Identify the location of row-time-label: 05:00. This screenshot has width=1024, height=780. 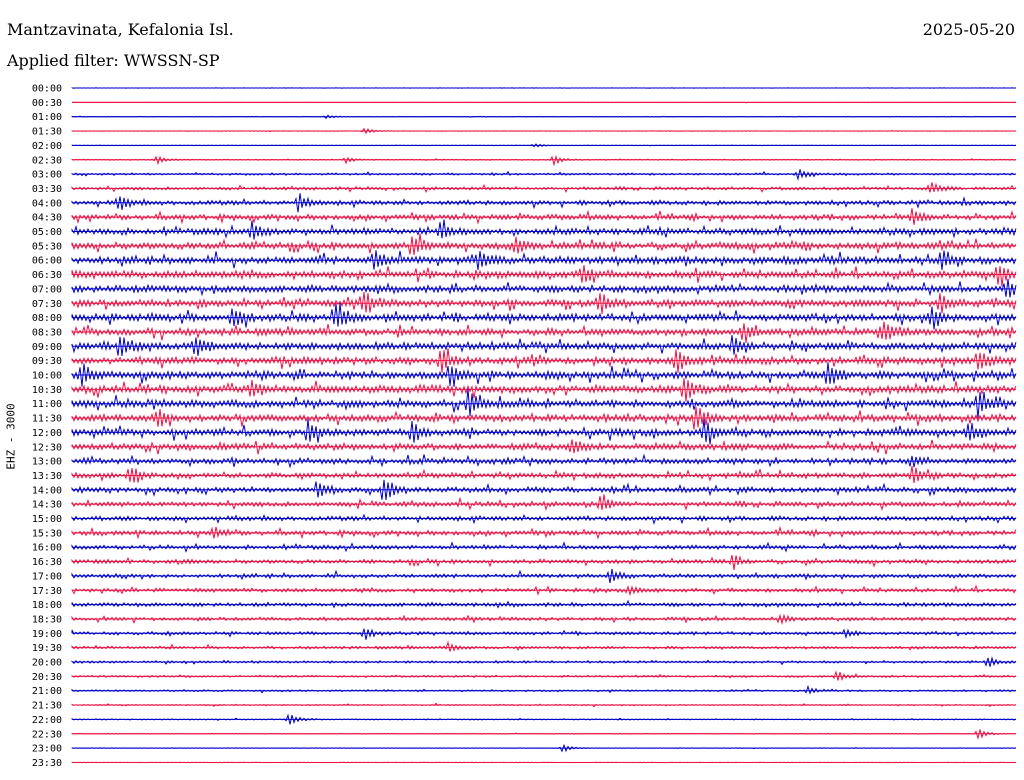
(47, 232).